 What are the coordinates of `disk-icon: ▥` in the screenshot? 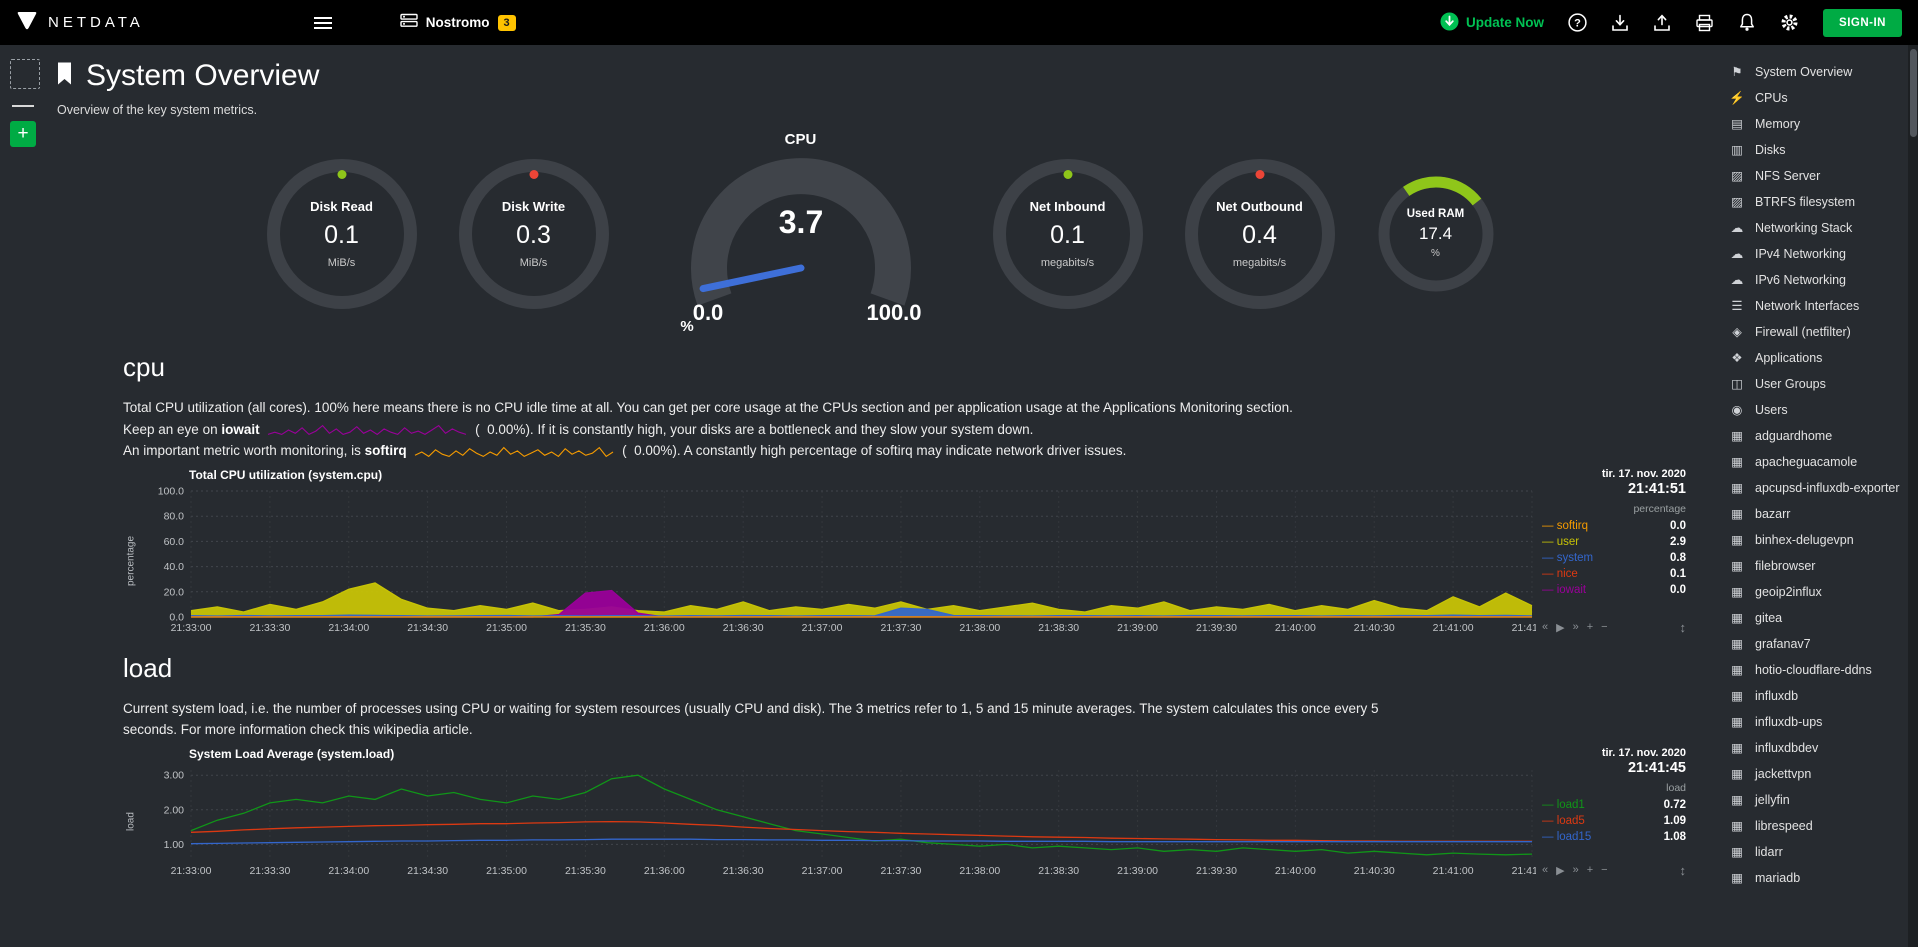 It's located at (1737, 149).